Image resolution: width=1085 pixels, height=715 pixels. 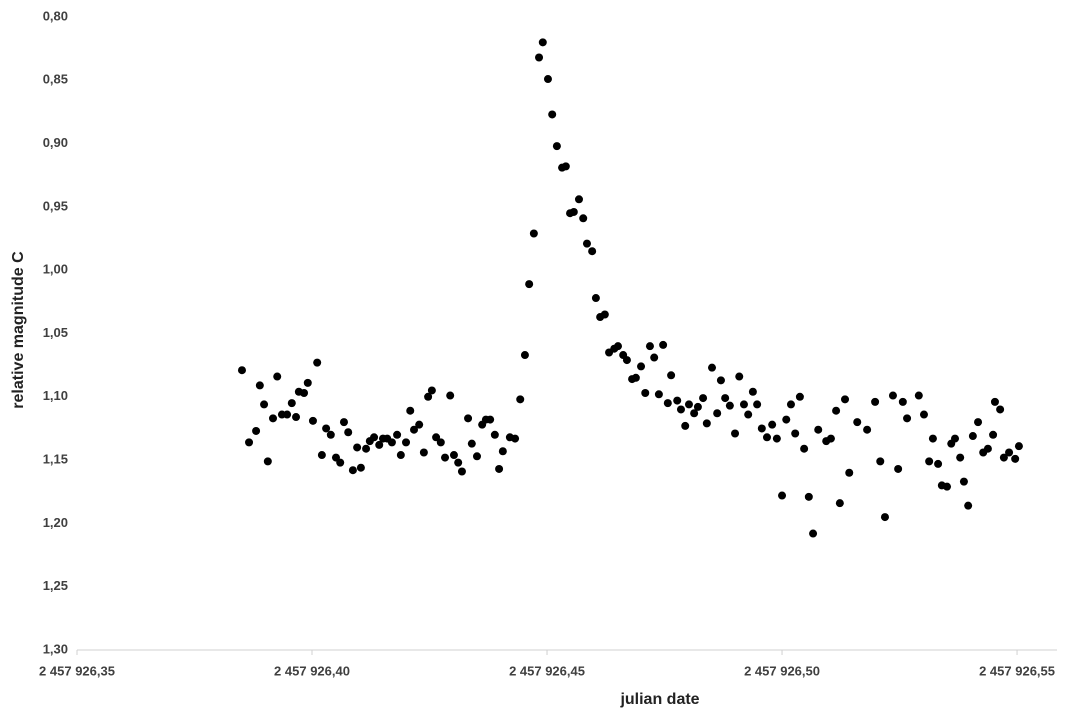 I want to click on y-tick-label: 0,90, so click(x=55, y=142).